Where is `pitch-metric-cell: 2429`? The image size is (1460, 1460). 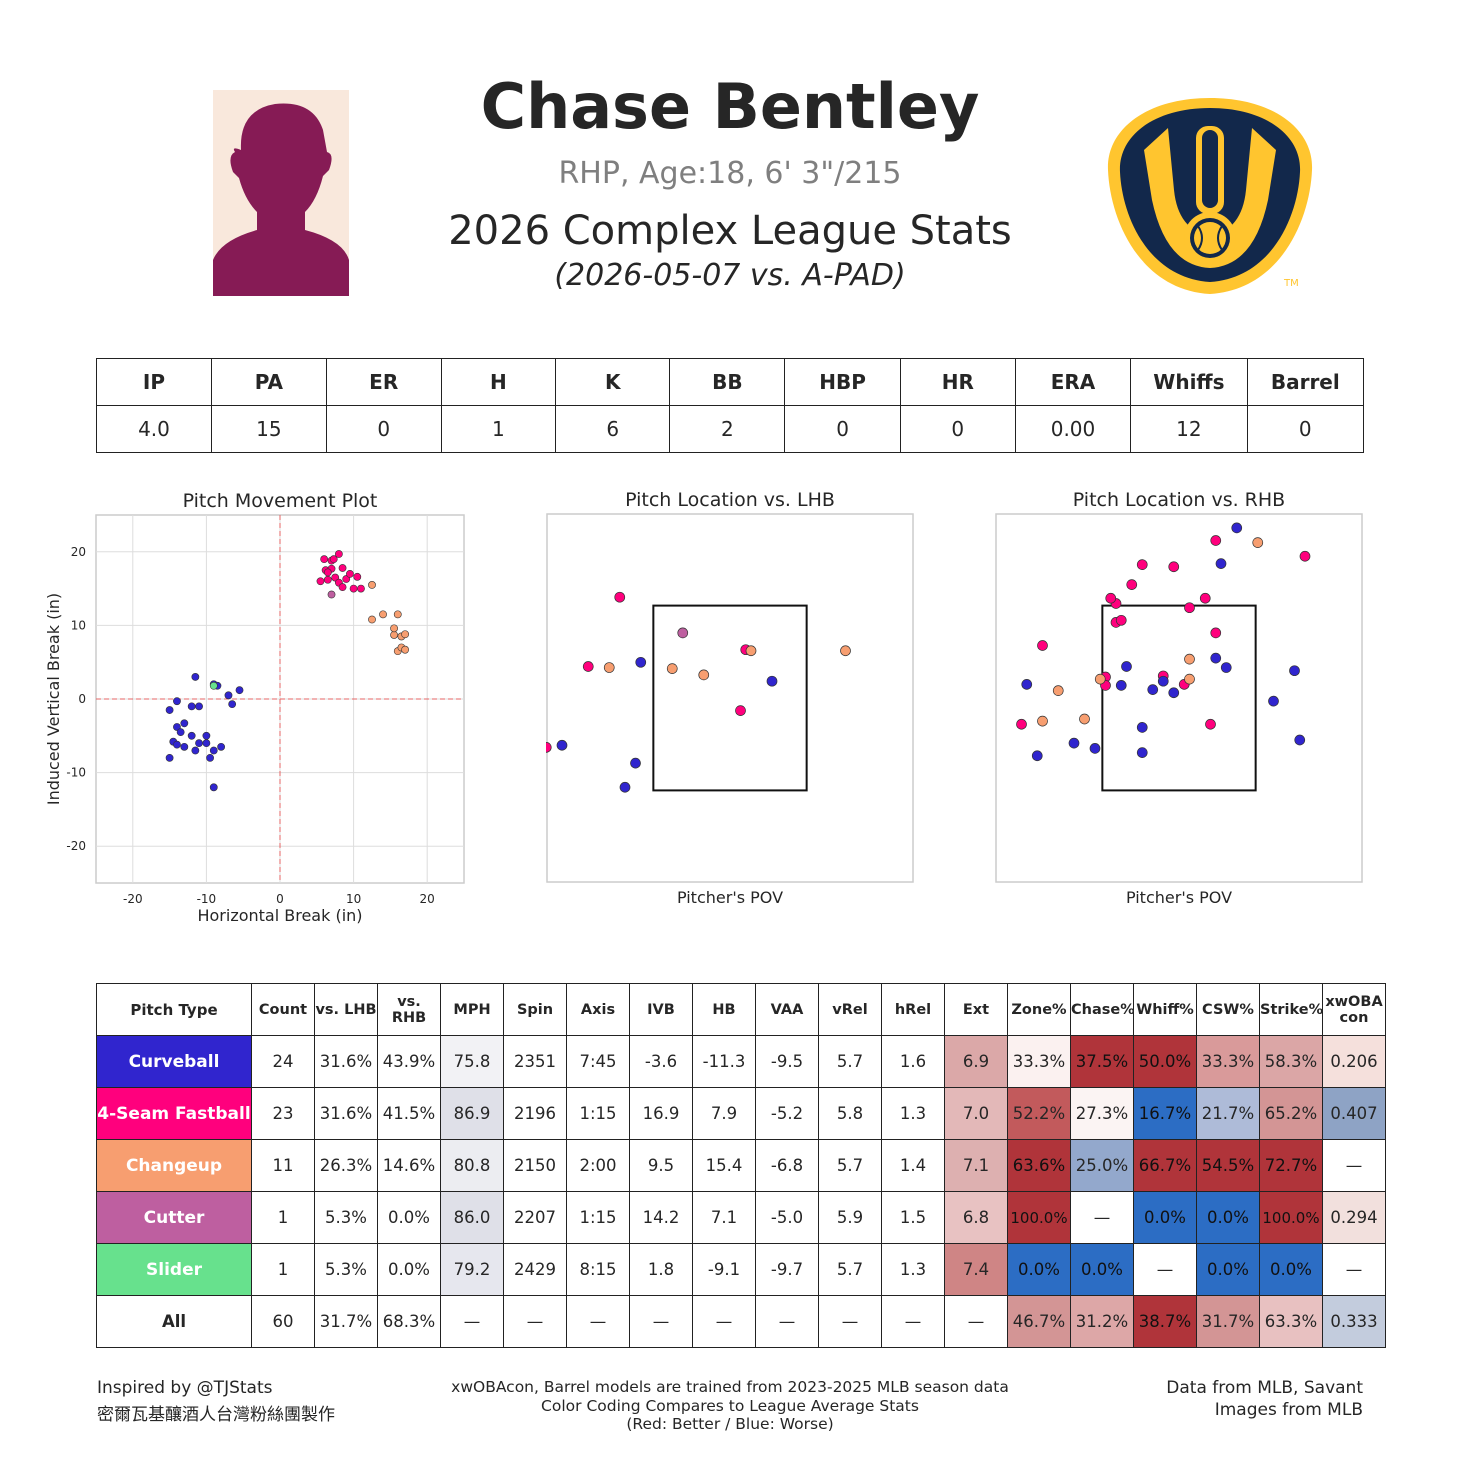
pitch-metric-cell: 2429 is located at coordinates (535, 1269).